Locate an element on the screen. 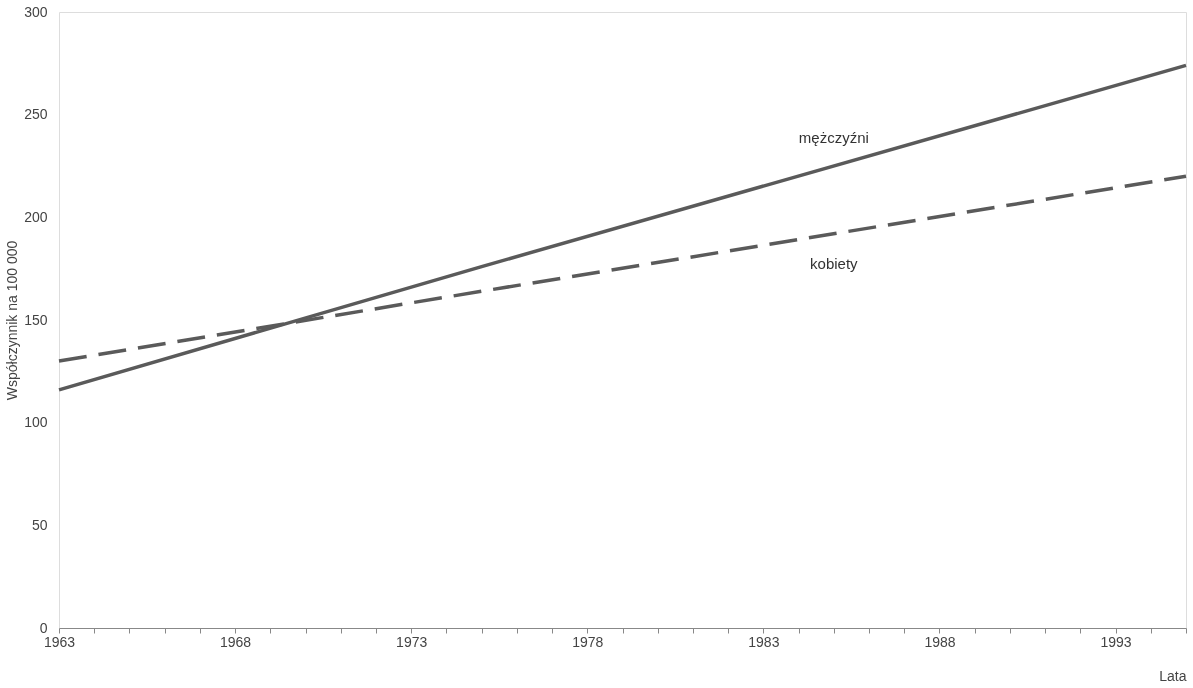 The image size is (1193, 688). y-tick-label: 300 is located at coordinates (36, 11).